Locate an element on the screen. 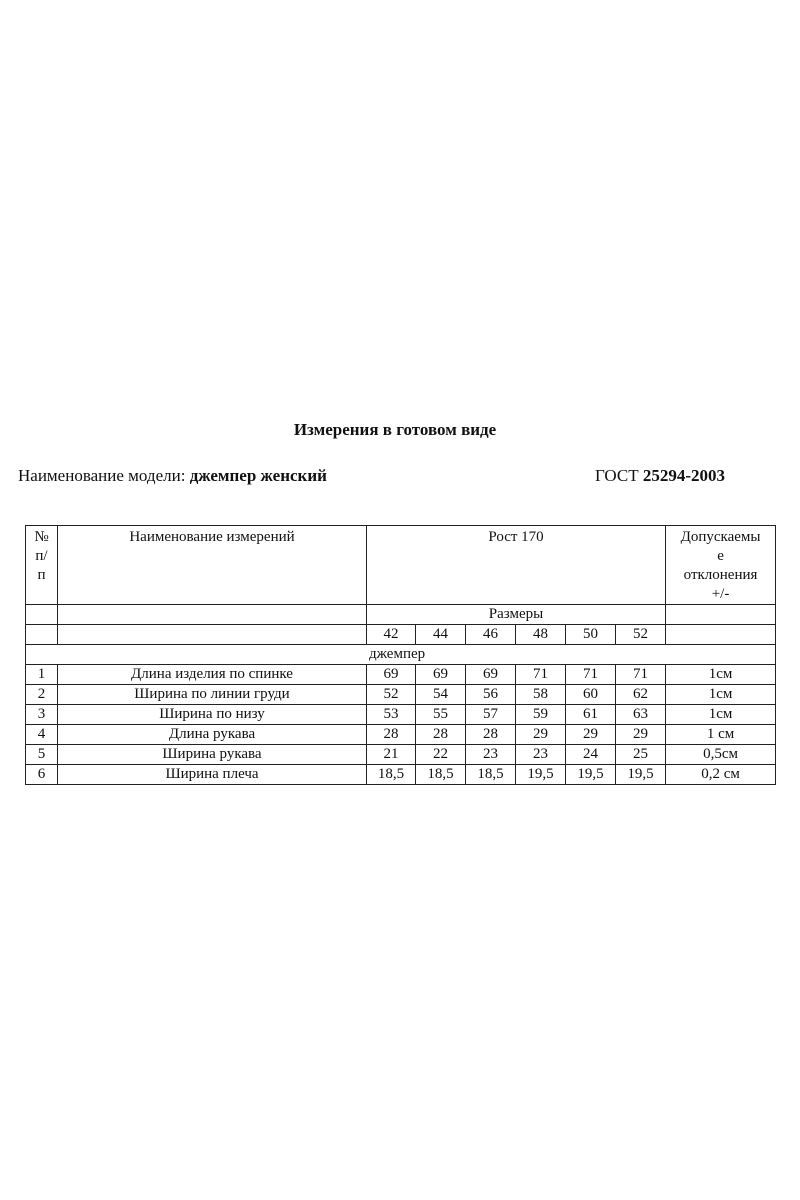  header-name: Наименование измерений is located at coordinates (212, 565).